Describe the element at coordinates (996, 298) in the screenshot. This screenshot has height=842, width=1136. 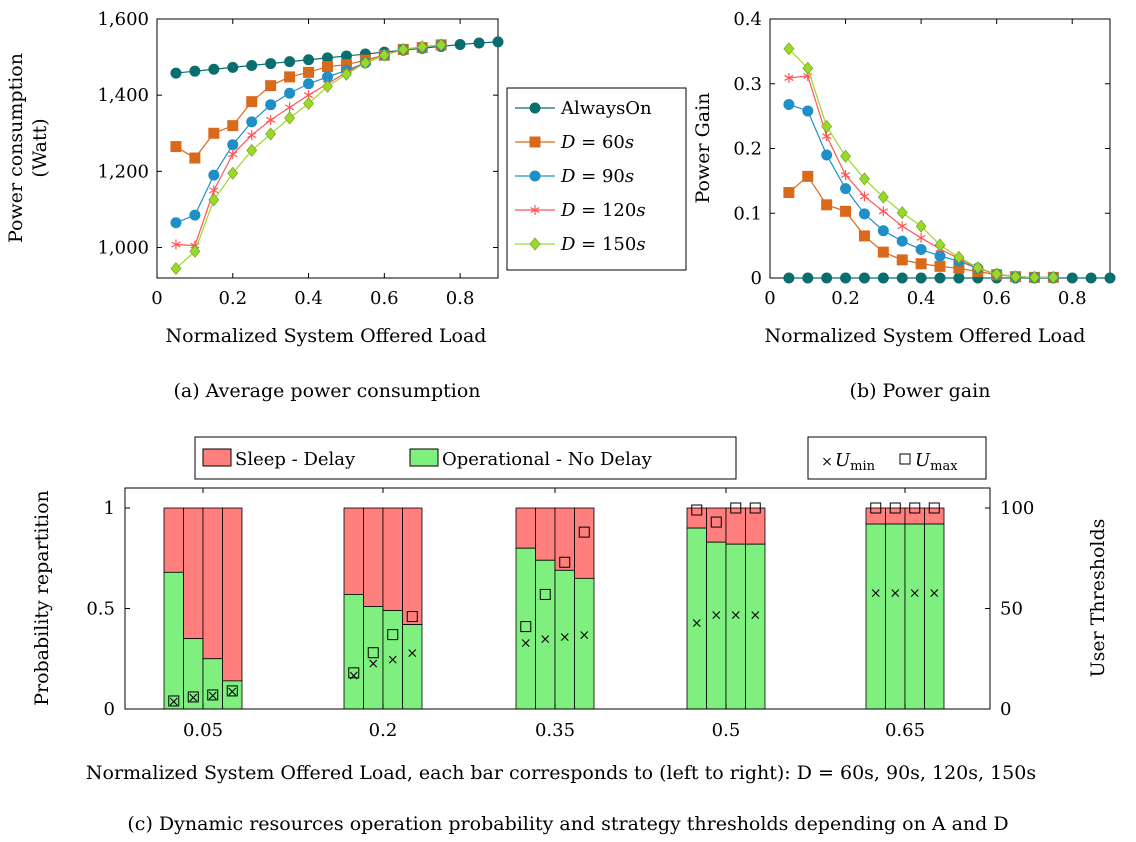
I see `chart-b-xtick-label: 0.6` at that location.